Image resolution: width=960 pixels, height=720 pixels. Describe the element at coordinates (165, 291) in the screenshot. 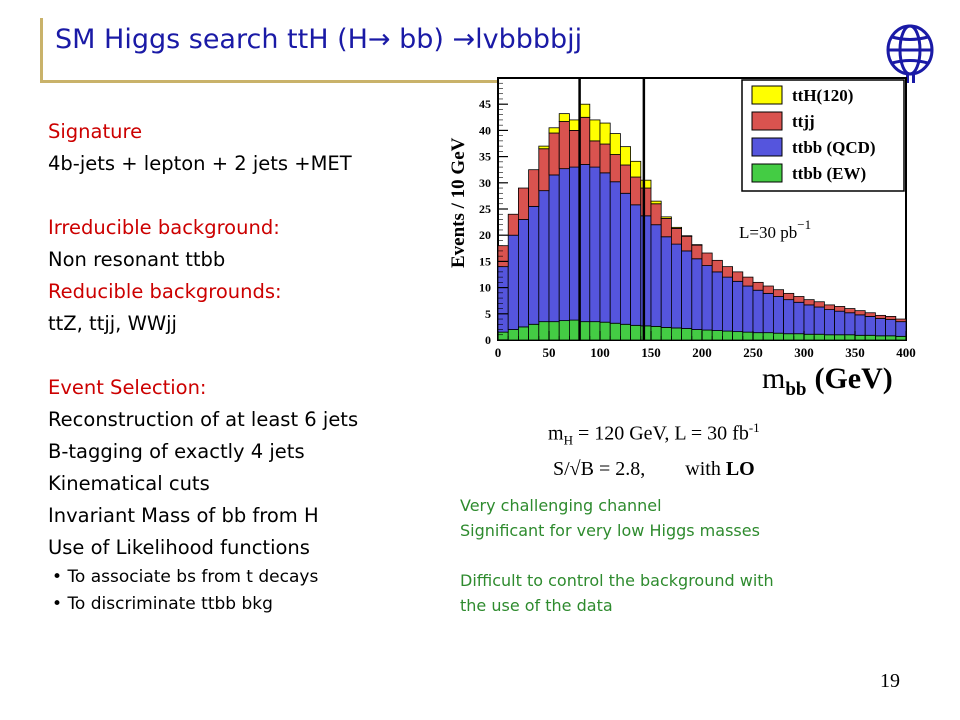

I see `reducible-heading: Reducible backgrounds:` at that location.